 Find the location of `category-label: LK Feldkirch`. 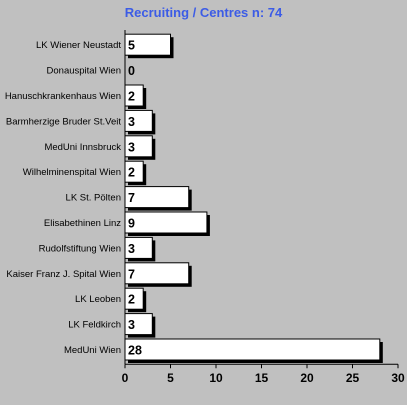

category-label: LK Feldkirch is located at coordinates (94, 325).